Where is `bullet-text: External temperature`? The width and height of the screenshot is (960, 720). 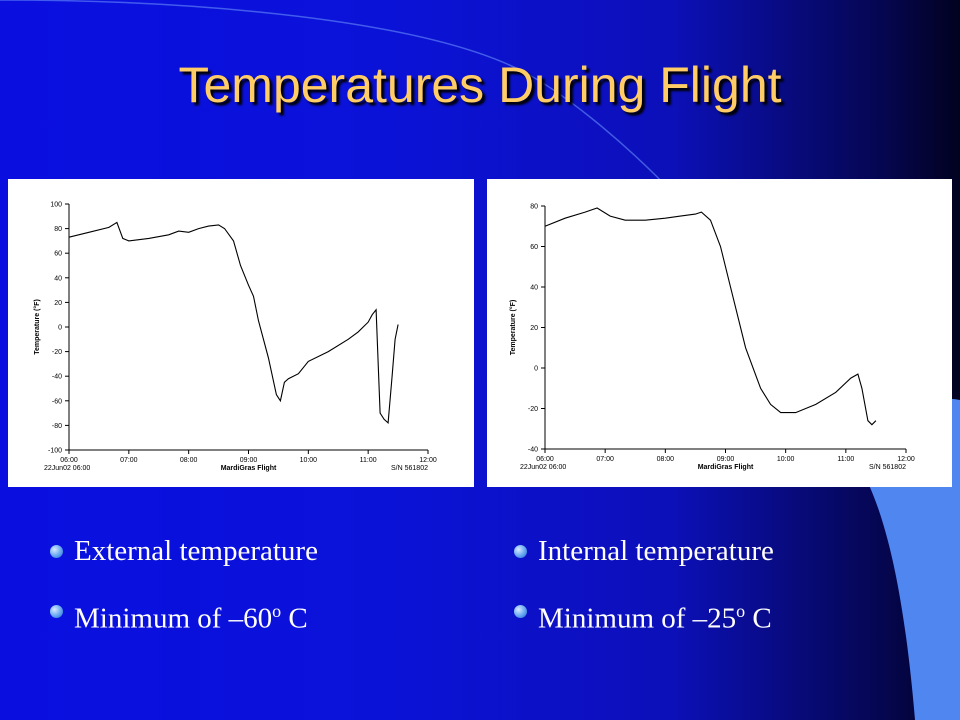 bullet-text: External temperature is located at coordinates (196, 551).